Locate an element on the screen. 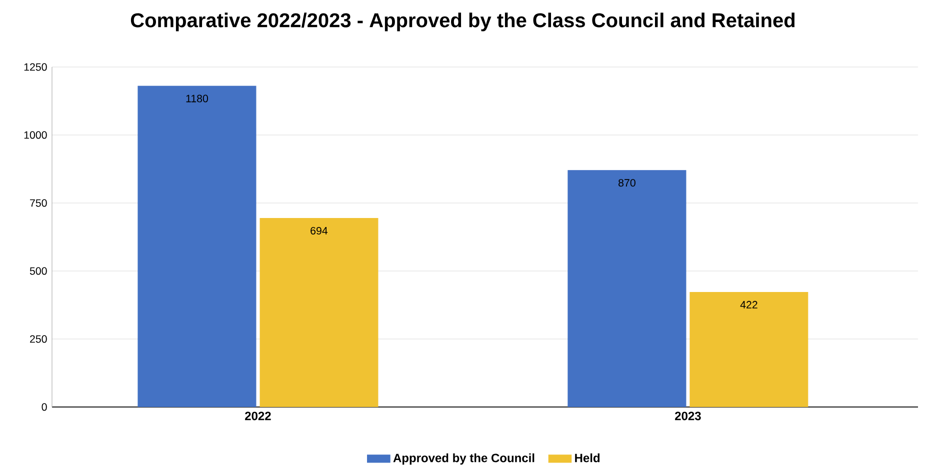 The width and height of the screenshot is (926, 465). chart-title: Comparative 2022/2023 - Approved by the Class Council and Retained is located at coordinates (462, 22).